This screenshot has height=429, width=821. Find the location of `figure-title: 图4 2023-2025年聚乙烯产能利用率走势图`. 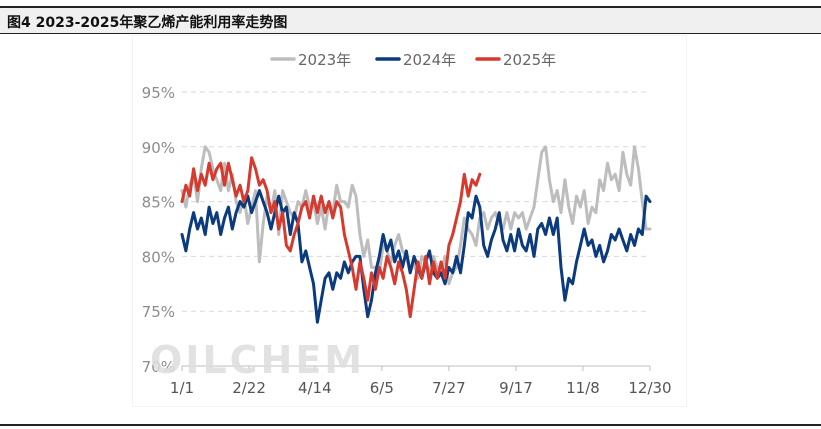

figure-title: 图4 2023-2025年聚乙烯产能利用率走势图 is located at coordinates (147, 23).